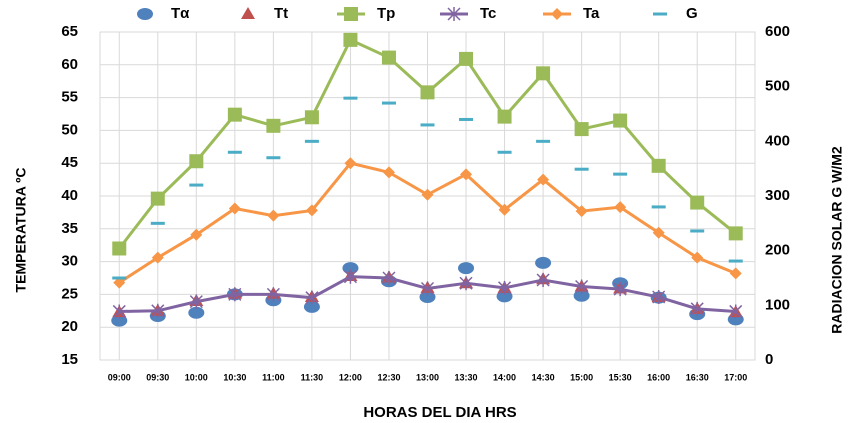 Image resolution: width=850 pixels, height=423 pixels. What do you see at coordinates (180, 13) in the screenshot?
I see `legend-label: Tα` at bounding box center [180, 13].